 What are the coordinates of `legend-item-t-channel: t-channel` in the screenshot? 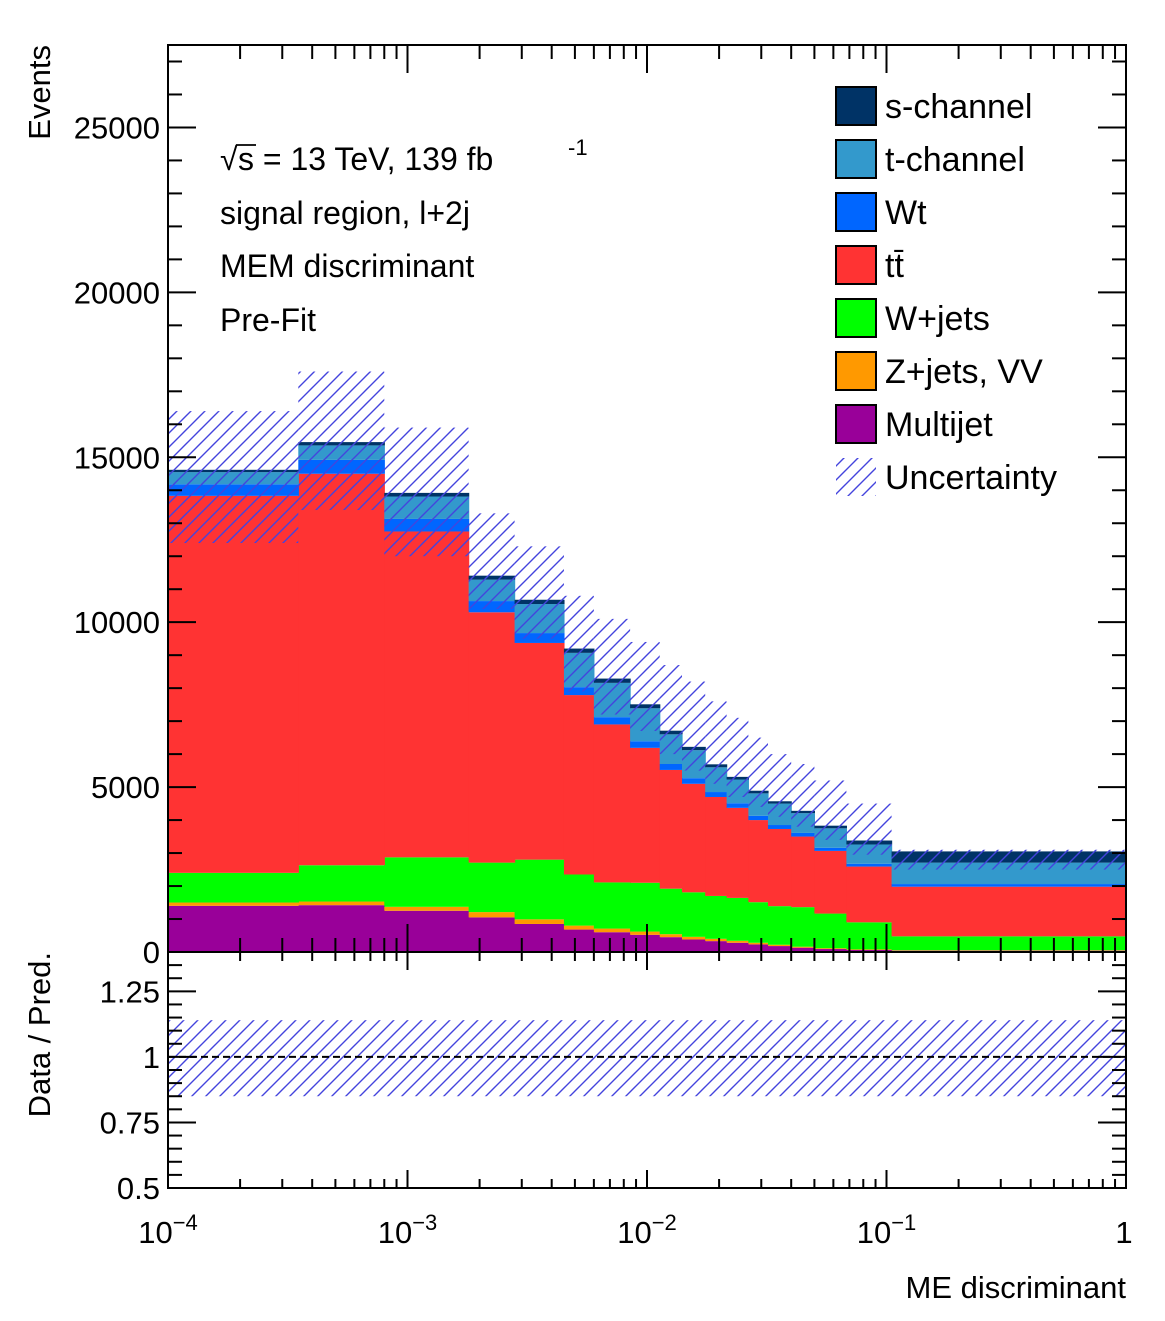 It's located at (930, 159).